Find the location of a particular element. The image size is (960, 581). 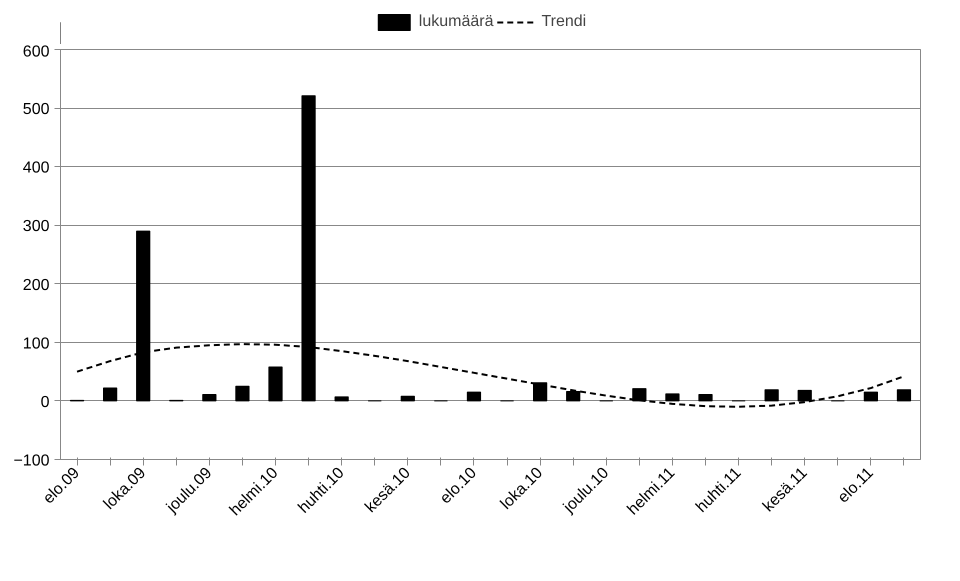

y-tick-label: 500 is located at coordinates (36, 109).